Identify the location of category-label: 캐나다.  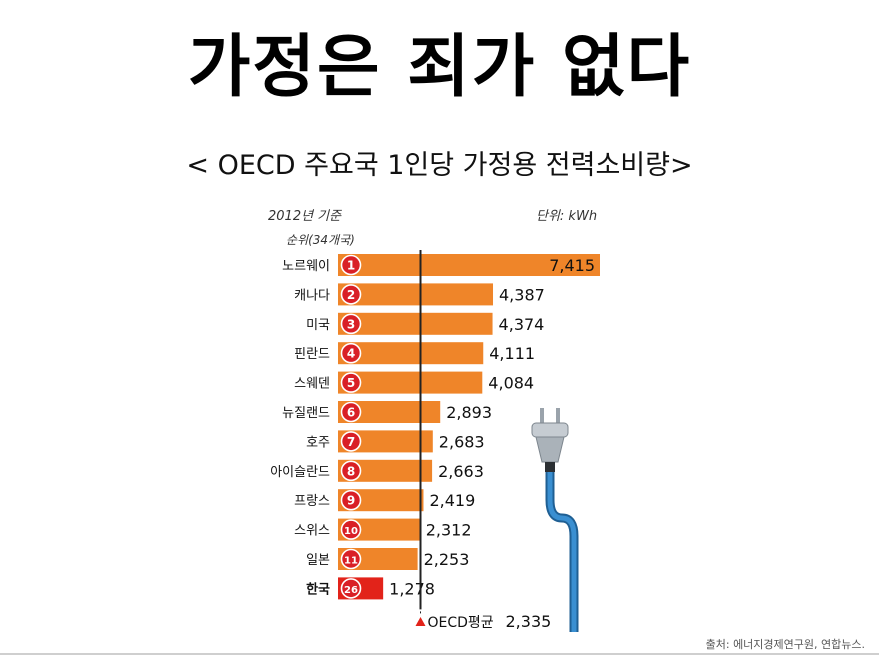
(312, 295).